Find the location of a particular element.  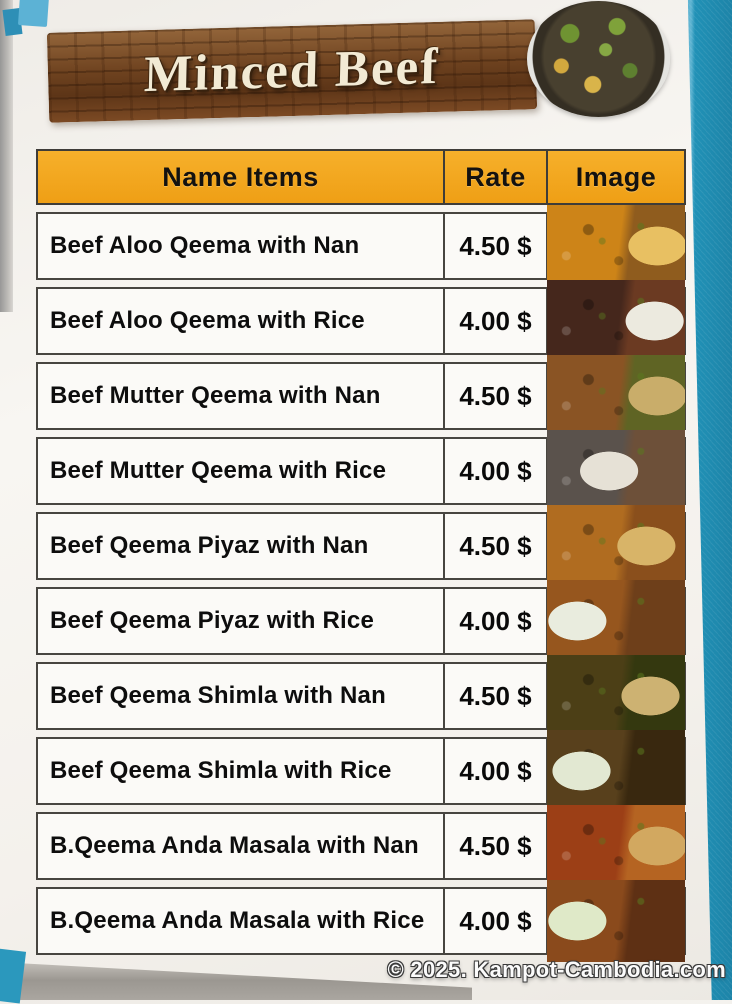

menu-row: Beef Aloo Qeema with Rice 4.00 $ is located at coordinates (361, 321).